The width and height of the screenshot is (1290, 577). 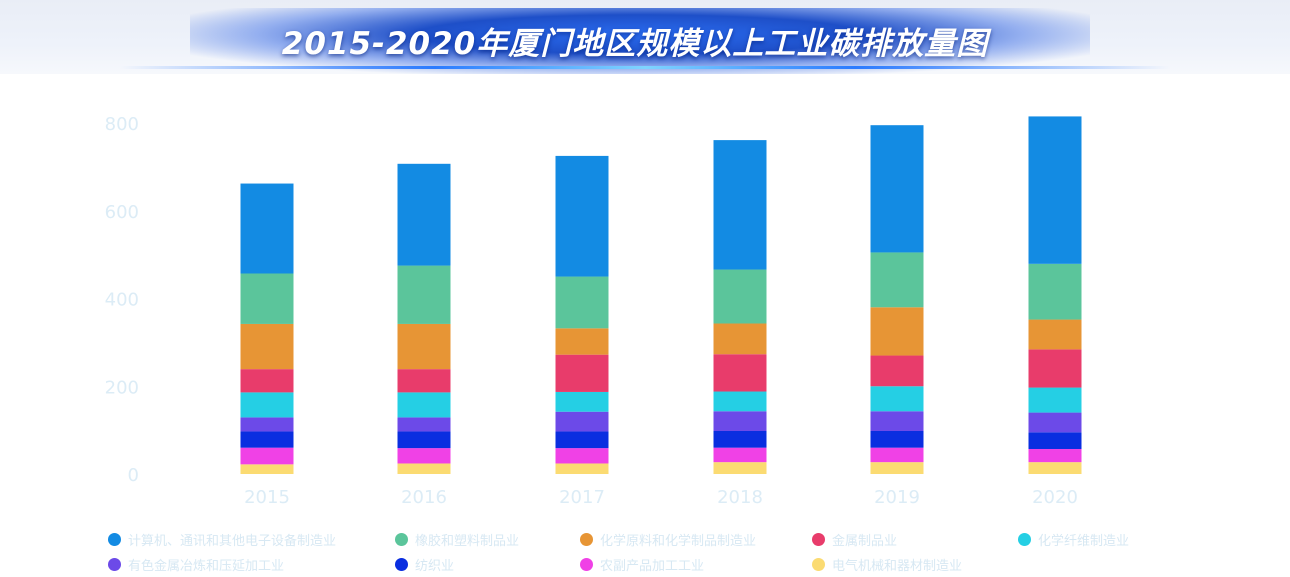 What do you see at coordinates (467, 541) in the screenshot?
I see `legend-label: 橡胶和塑料制品业` at bounding box center [467, 541].